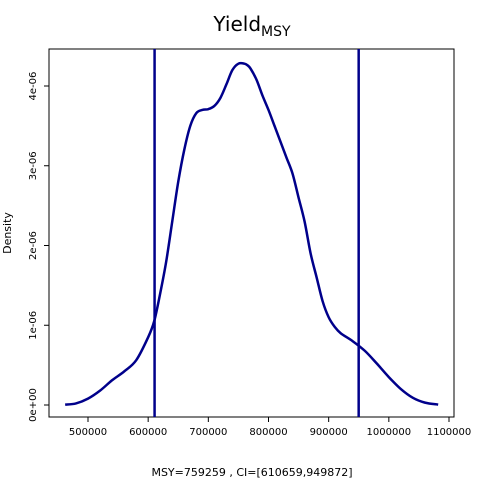 This screenshot has width=480, height=480. What do you see at coordinates (236, 24) in the screenshot?
I see `chart-title-main: Yield` at bounding box center [236, 24].